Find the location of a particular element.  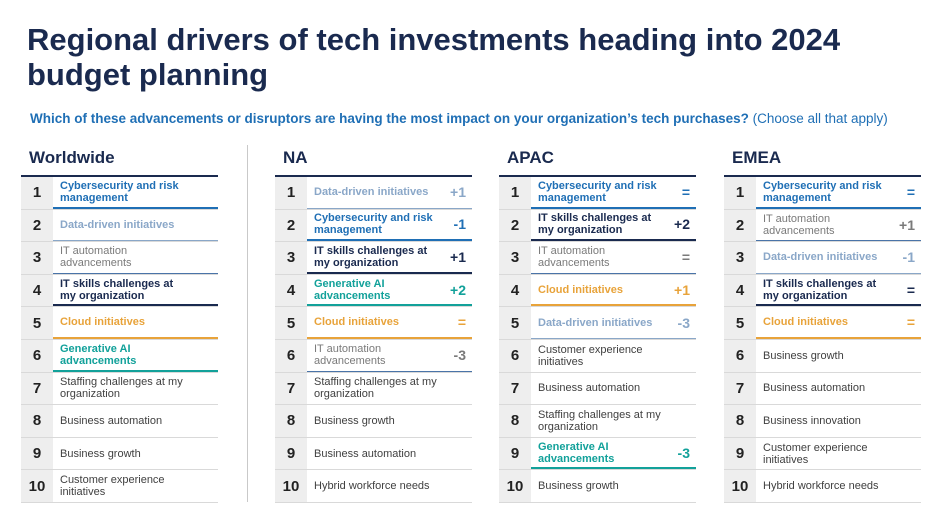

ranking-row: 9 Customer experience initiatives is located at coordinates (822, 454).